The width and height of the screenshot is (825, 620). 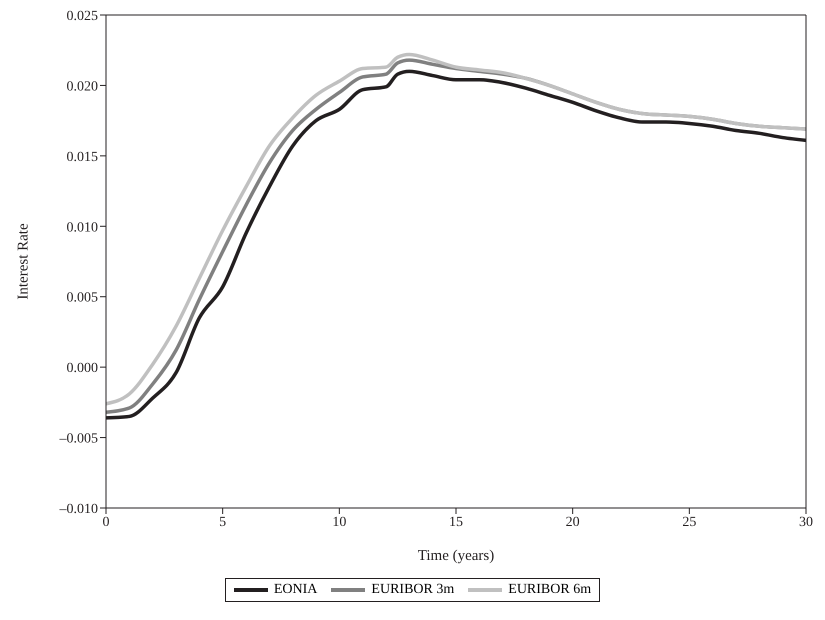 I want to click on y-tick-label: 0.000, so click(x=82, y=368).